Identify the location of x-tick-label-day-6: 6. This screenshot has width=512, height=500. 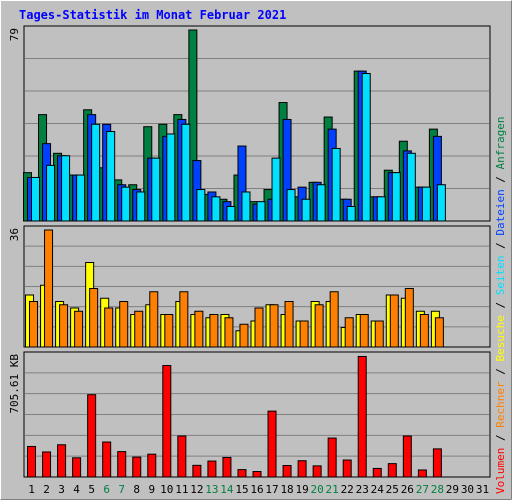
(106, 489).